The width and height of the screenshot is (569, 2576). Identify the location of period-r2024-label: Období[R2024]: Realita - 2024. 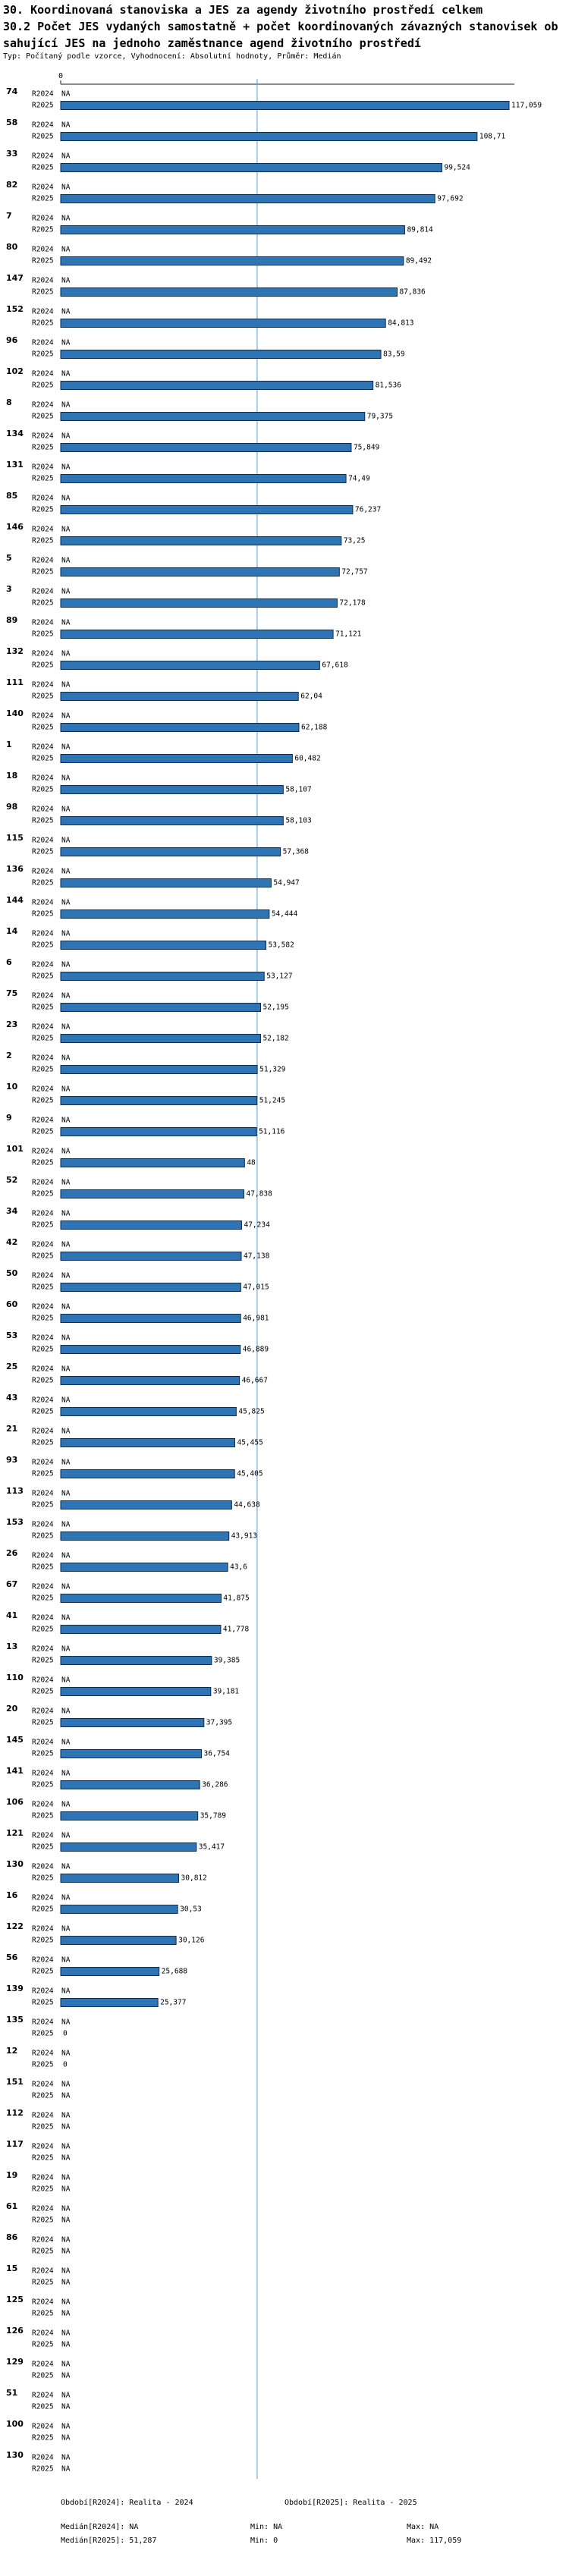
(127, 2503).